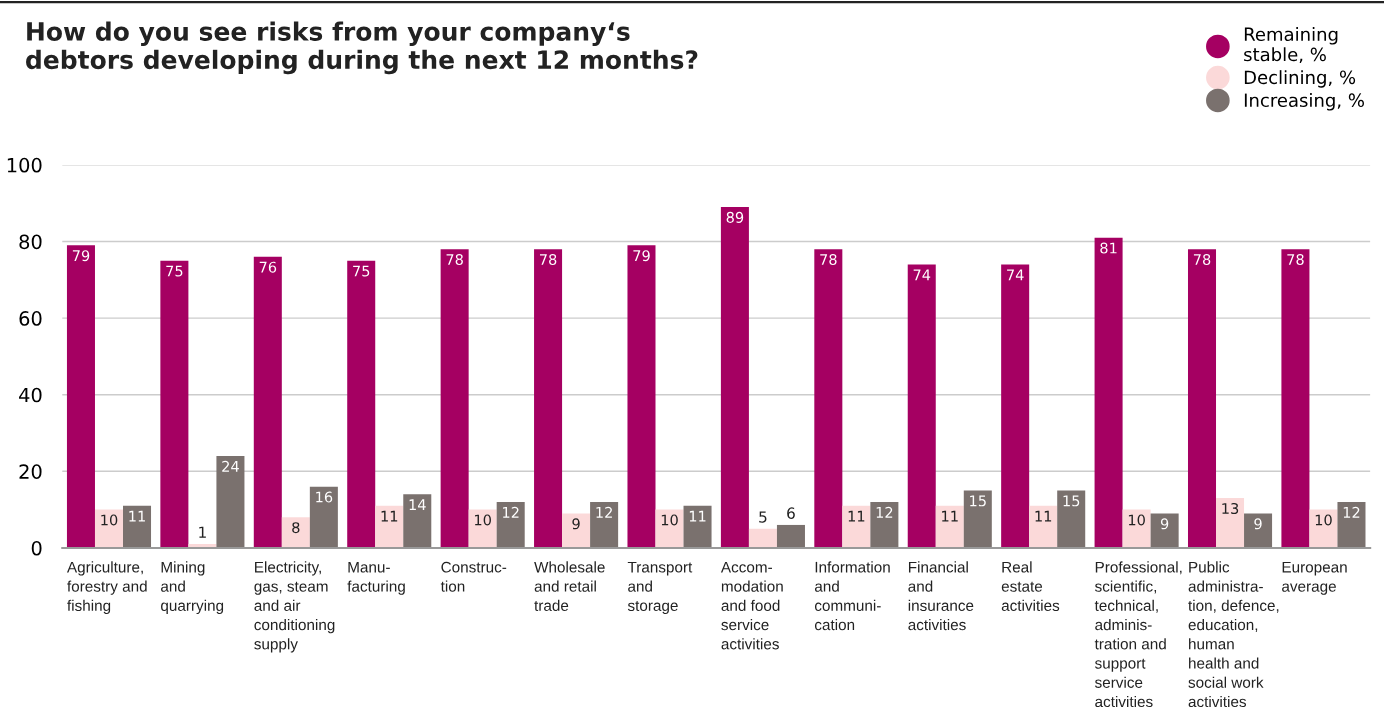  What do you see at coordinates (376, 578) in the screenshot?
I see `x-tick-label: Manu- facturing` at bounding box center [376, 578].